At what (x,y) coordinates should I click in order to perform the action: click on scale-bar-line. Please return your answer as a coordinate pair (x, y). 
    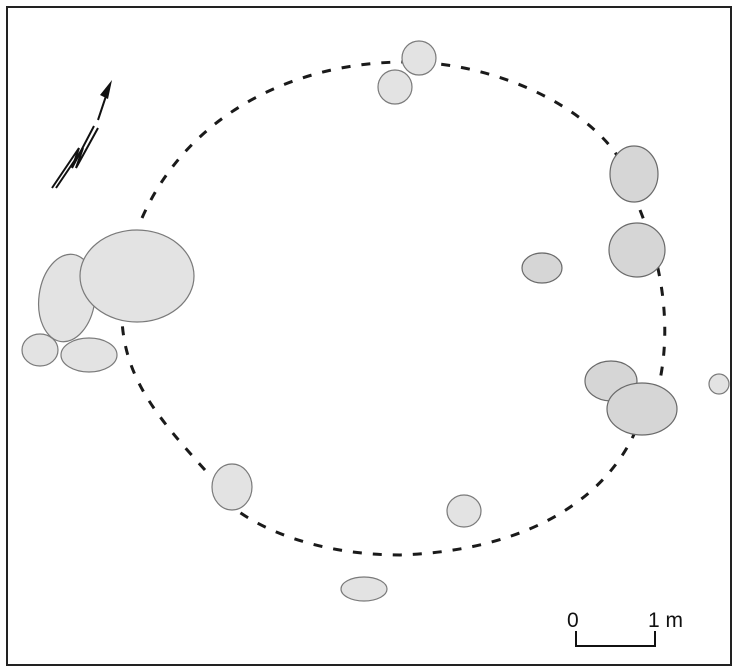
    Looking at the image, I should click on (615, 639).